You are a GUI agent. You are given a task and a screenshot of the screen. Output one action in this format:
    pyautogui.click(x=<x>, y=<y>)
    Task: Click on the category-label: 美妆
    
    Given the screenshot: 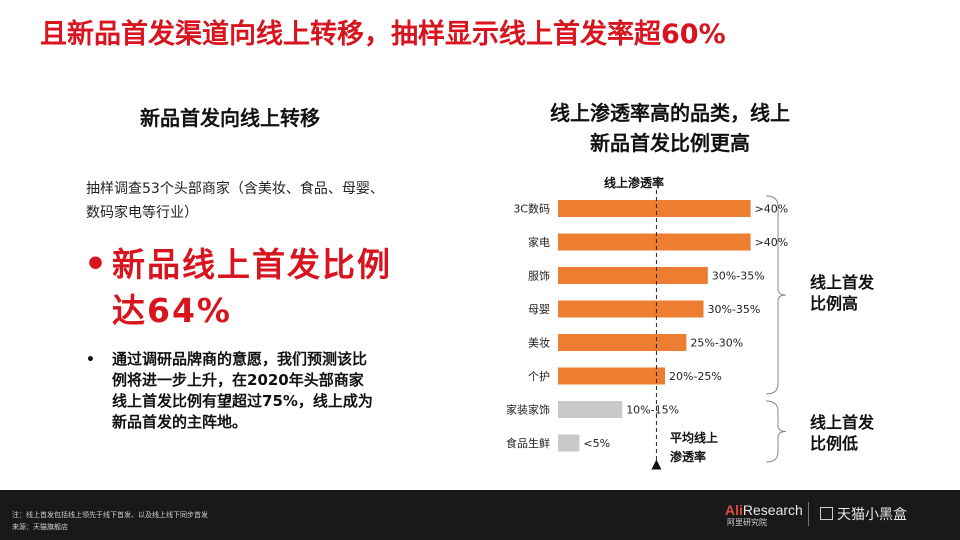 What is the action you would take?
    pyautogui.click(x=539, y=343)
    